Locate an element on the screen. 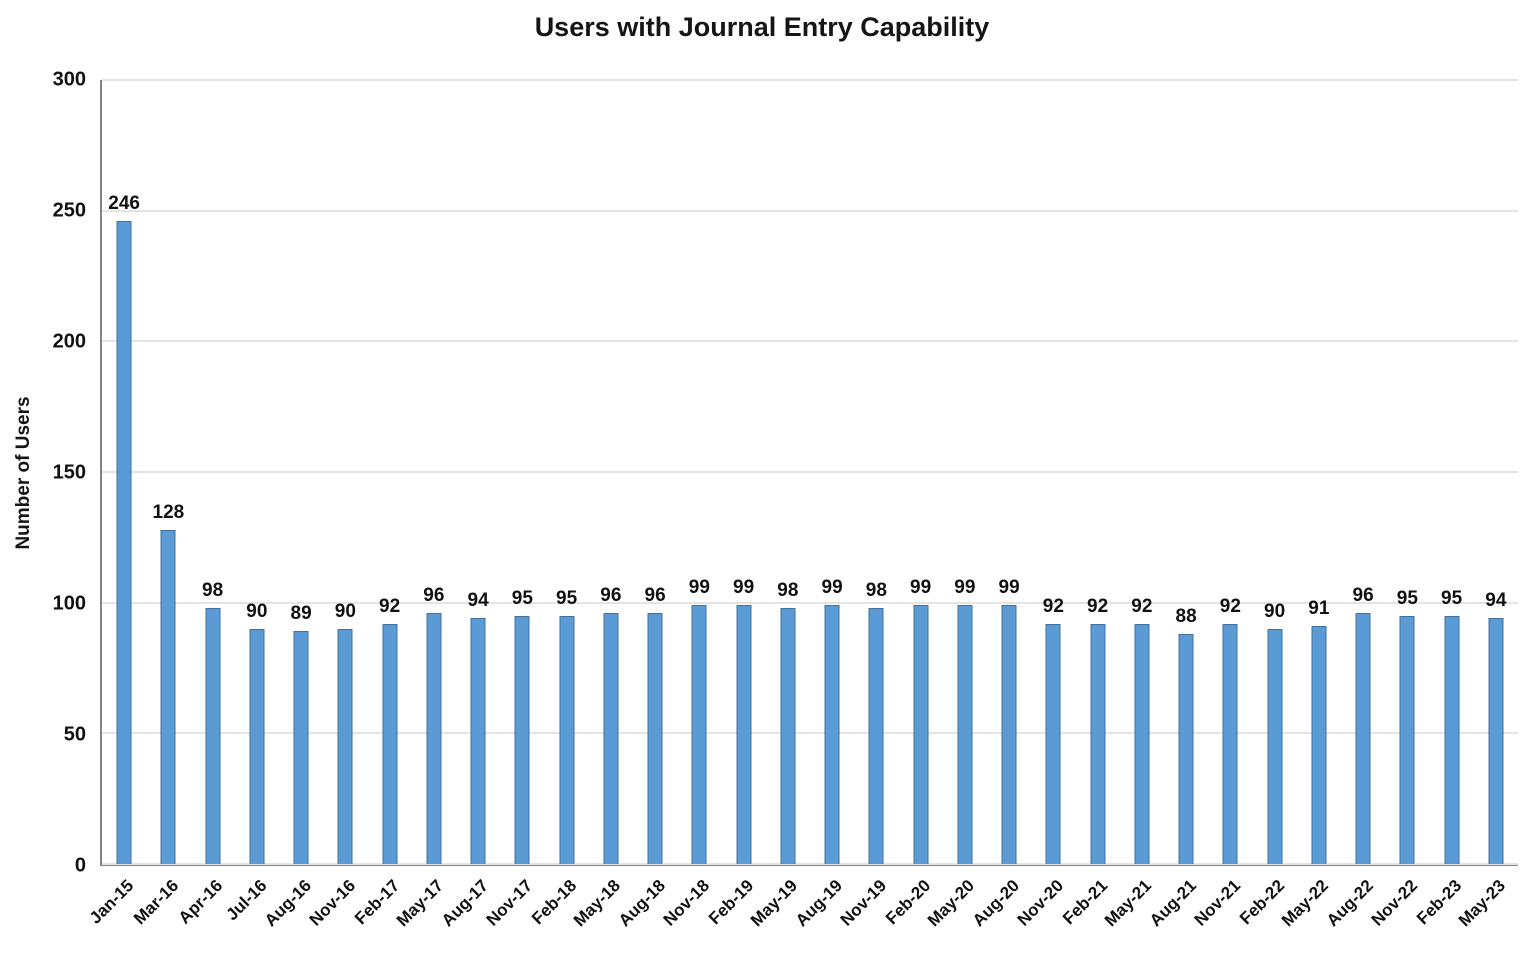 This screenshot has width=1524, height=961. y-tick-label: 300 is located at coordinates (69, 79).